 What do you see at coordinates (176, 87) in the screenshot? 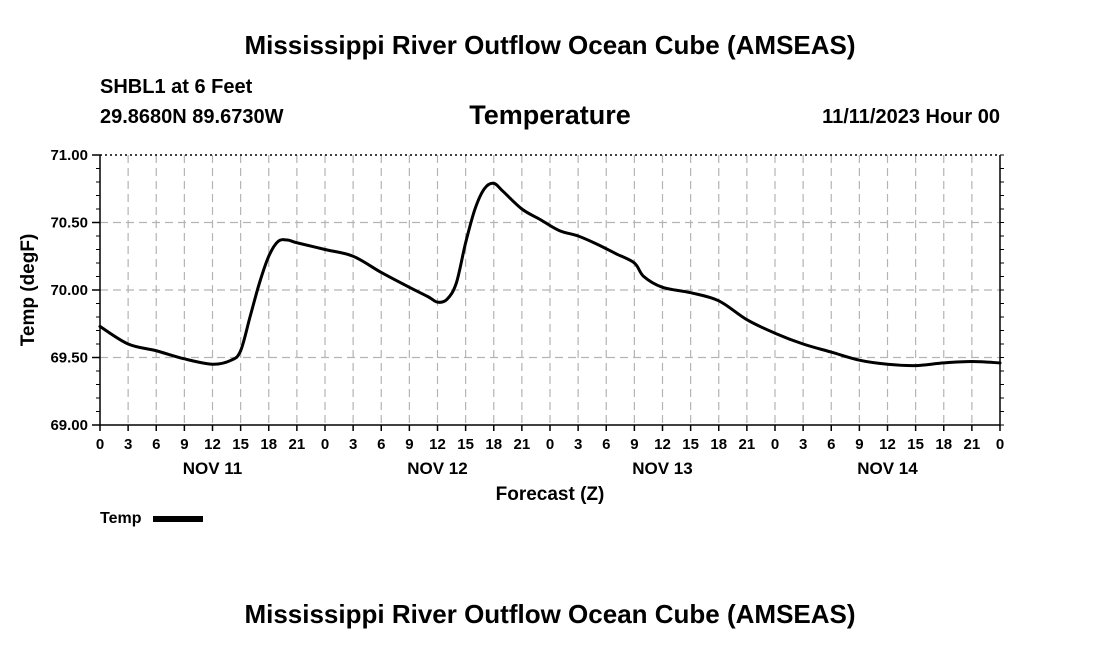
I see `station-label: SHBL1 at 6 Feet` at bounding box center [176, 87].